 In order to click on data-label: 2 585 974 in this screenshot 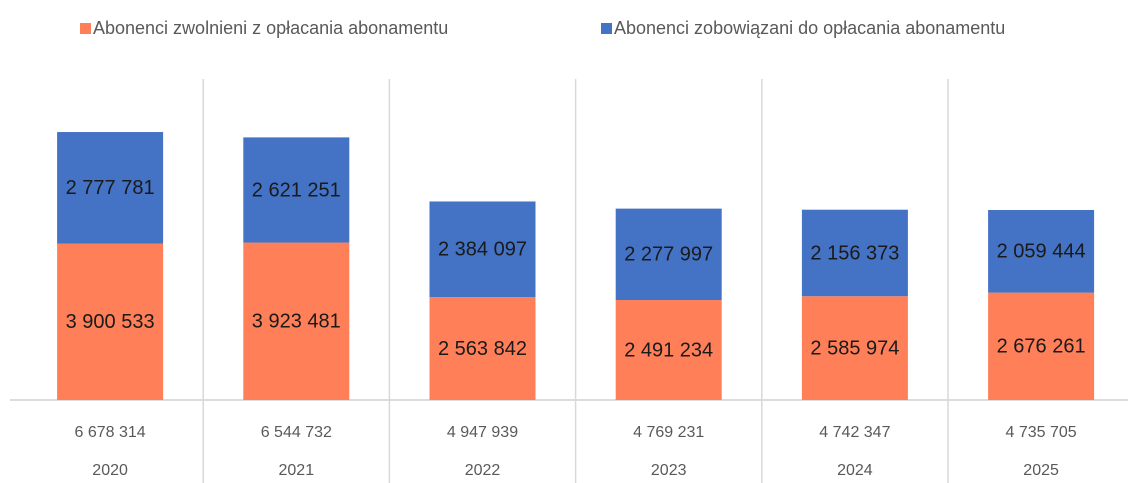, I will do `click(854, 348)`.